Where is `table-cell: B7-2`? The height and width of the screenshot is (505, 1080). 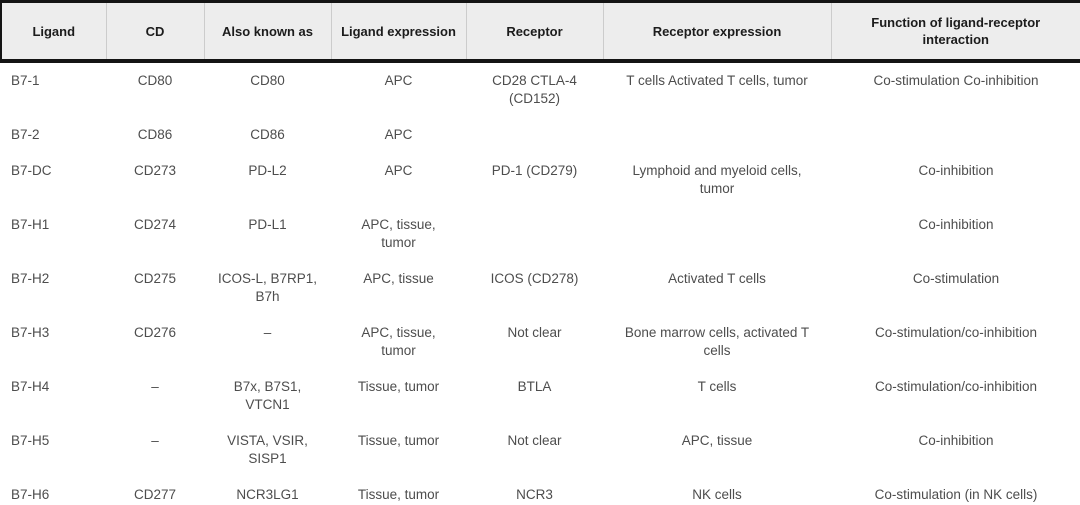
table-cell: B7-2 is located at coordinates (25, 134).